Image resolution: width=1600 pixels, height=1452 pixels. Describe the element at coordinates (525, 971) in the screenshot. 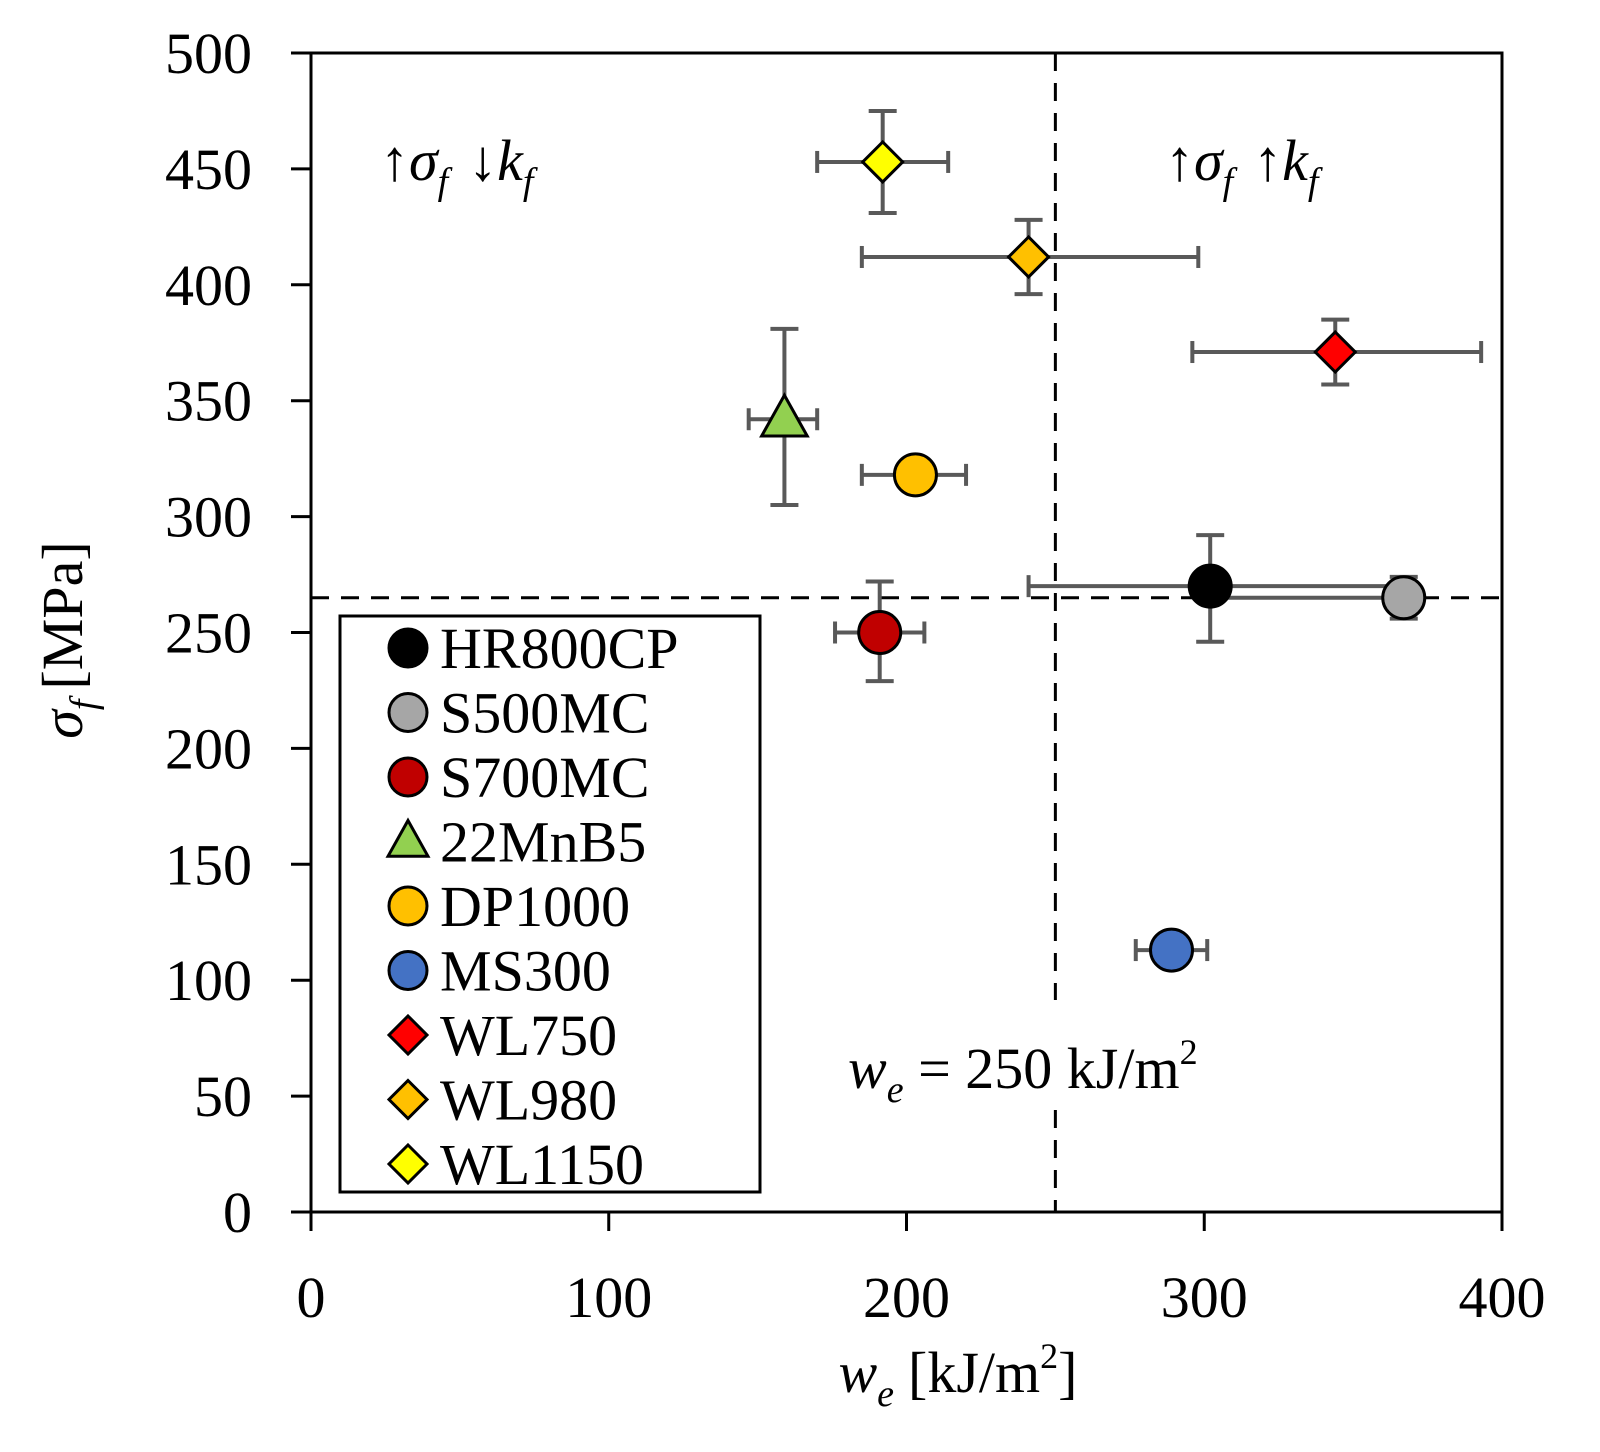

I see `legend-label-ms300: MS300` at that location.